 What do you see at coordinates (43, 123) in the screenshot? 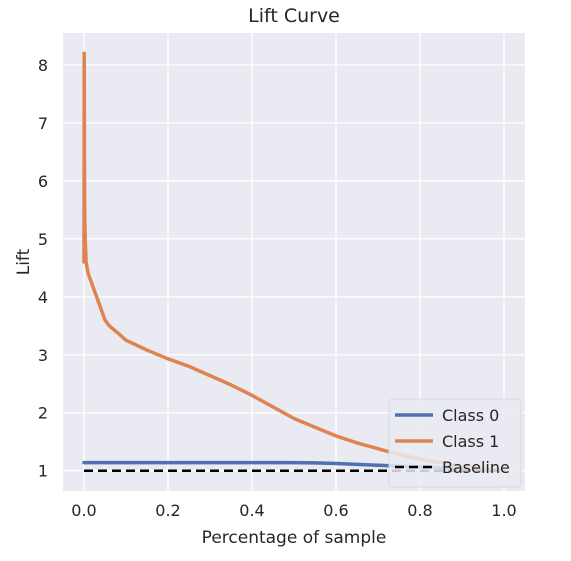
I see `y-tick-label: 7` at bounding box center [43, 123].